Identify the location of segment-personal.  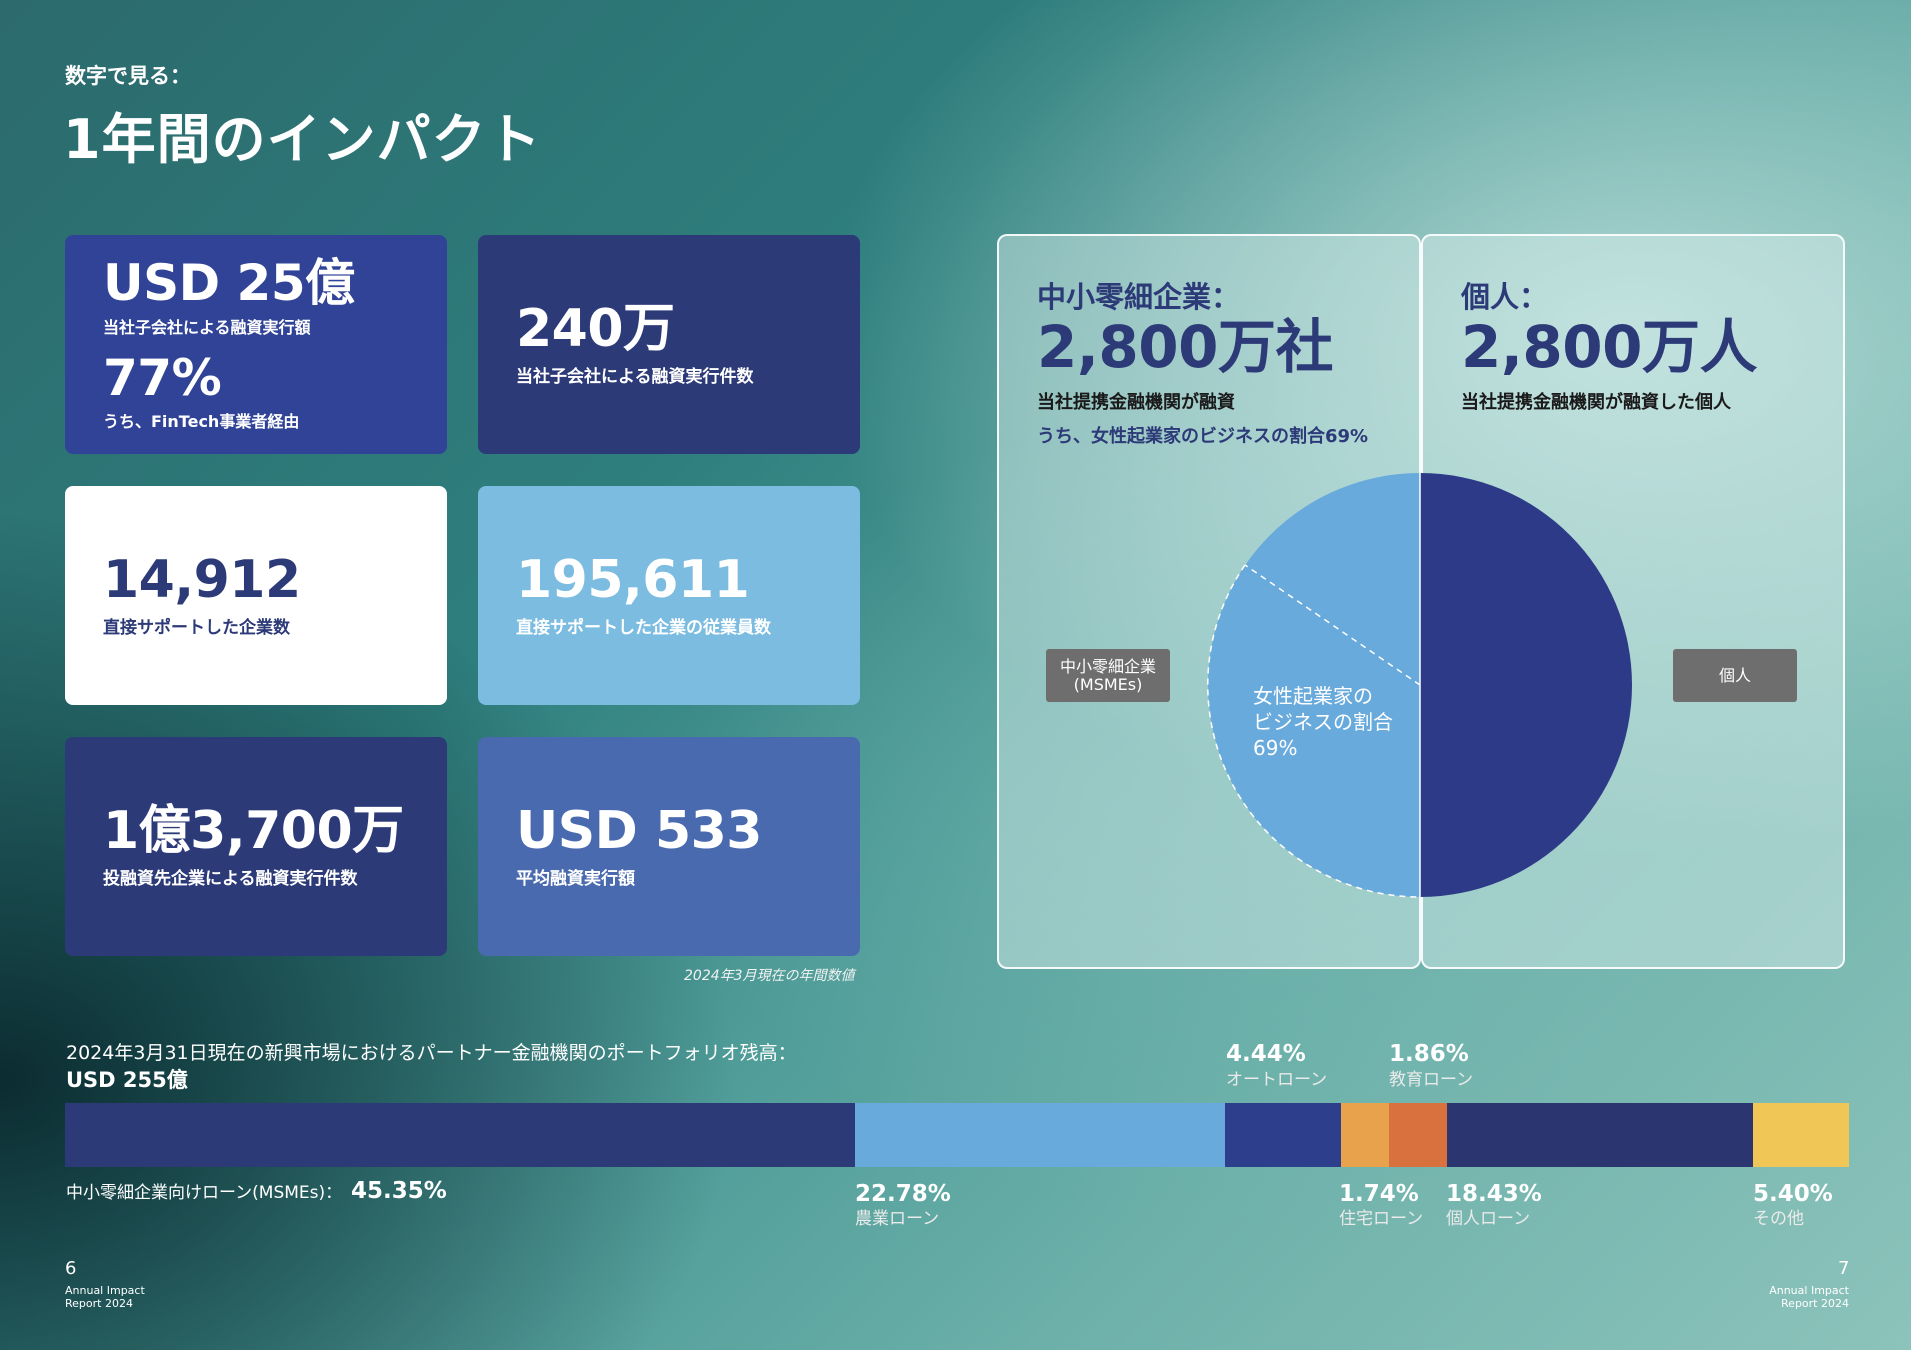
(1600, 1135).